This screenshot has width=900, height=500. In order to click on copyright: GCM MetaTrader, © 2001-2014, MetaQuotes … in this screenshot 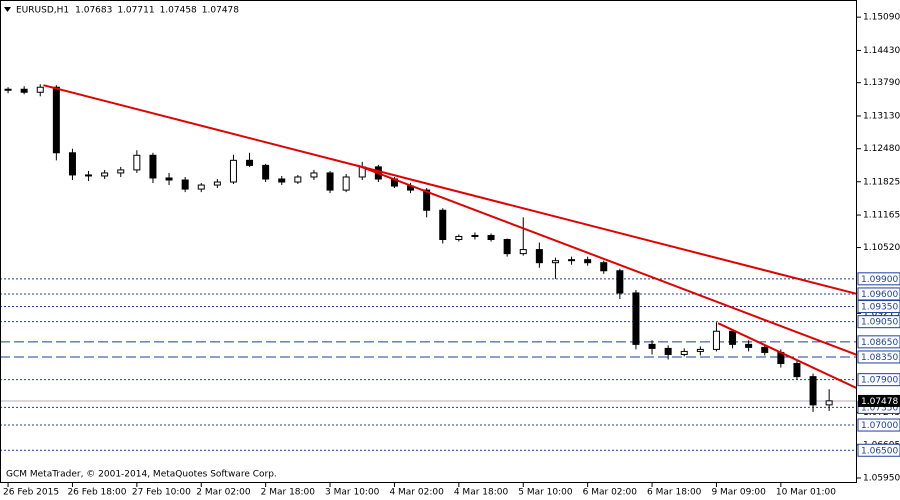, I will do `click(141, 475)`.